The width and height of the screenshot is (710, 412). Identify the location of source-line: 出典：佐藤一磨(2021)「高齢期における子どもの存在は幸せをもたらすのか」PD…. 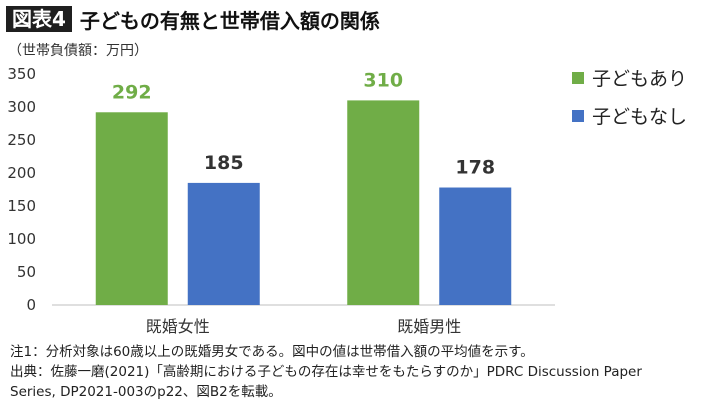
(326, 372).